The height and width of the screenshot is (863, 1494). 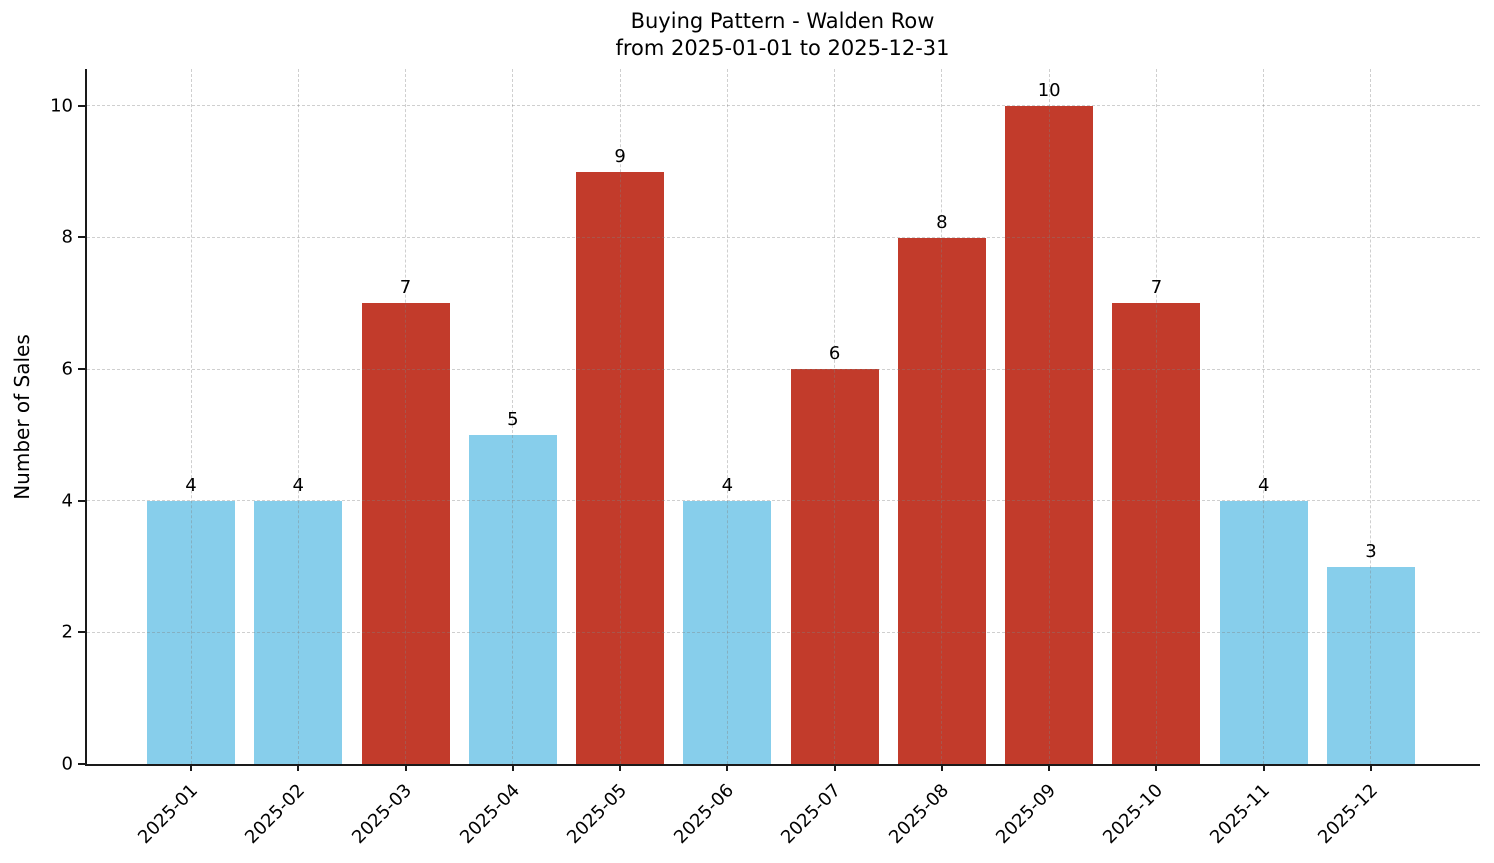 What do you see at coordinates (67, 764) in the screenshot?
I see `y-tick-label: 0` at bounding box center [67, 764].